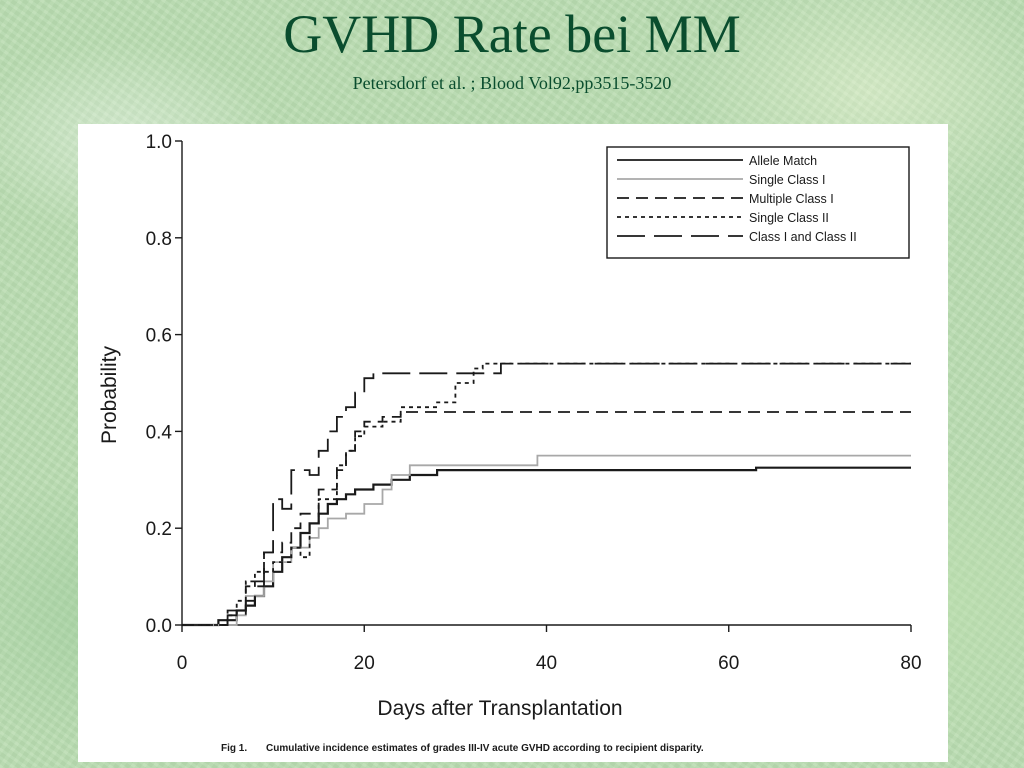 Image resolution: width=1024 pixels, height=768 pixels. Describe the element at coordinates (109, 394) in the screenshot. I see `y-axis-title: Probability` at that location.